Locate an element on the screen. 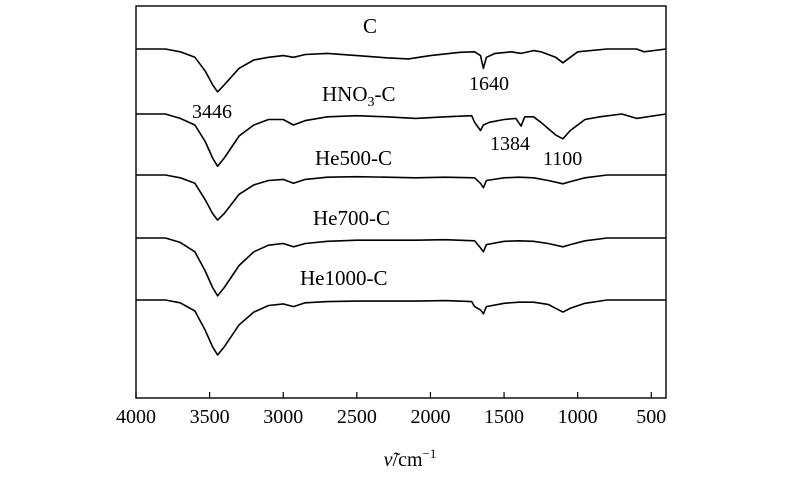  x-tick-label-2000: 2000 is located at coordinates (430, 417).